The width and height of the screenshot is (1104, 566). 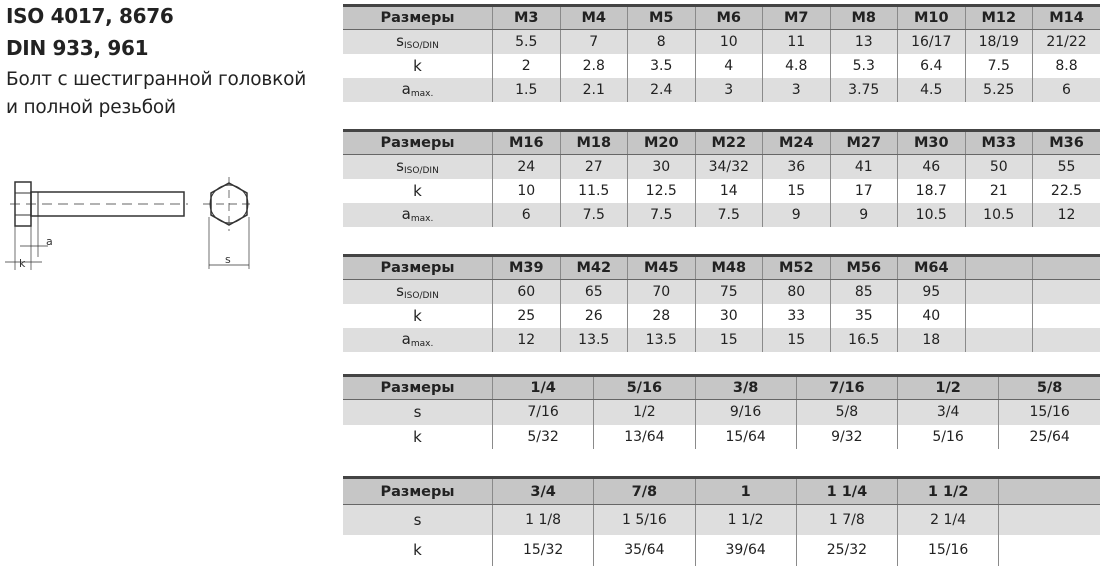 What do you see at coordinates (796, 315) in the screenshot?
I see `table-cell: 33` at bounding box center [796, 315].